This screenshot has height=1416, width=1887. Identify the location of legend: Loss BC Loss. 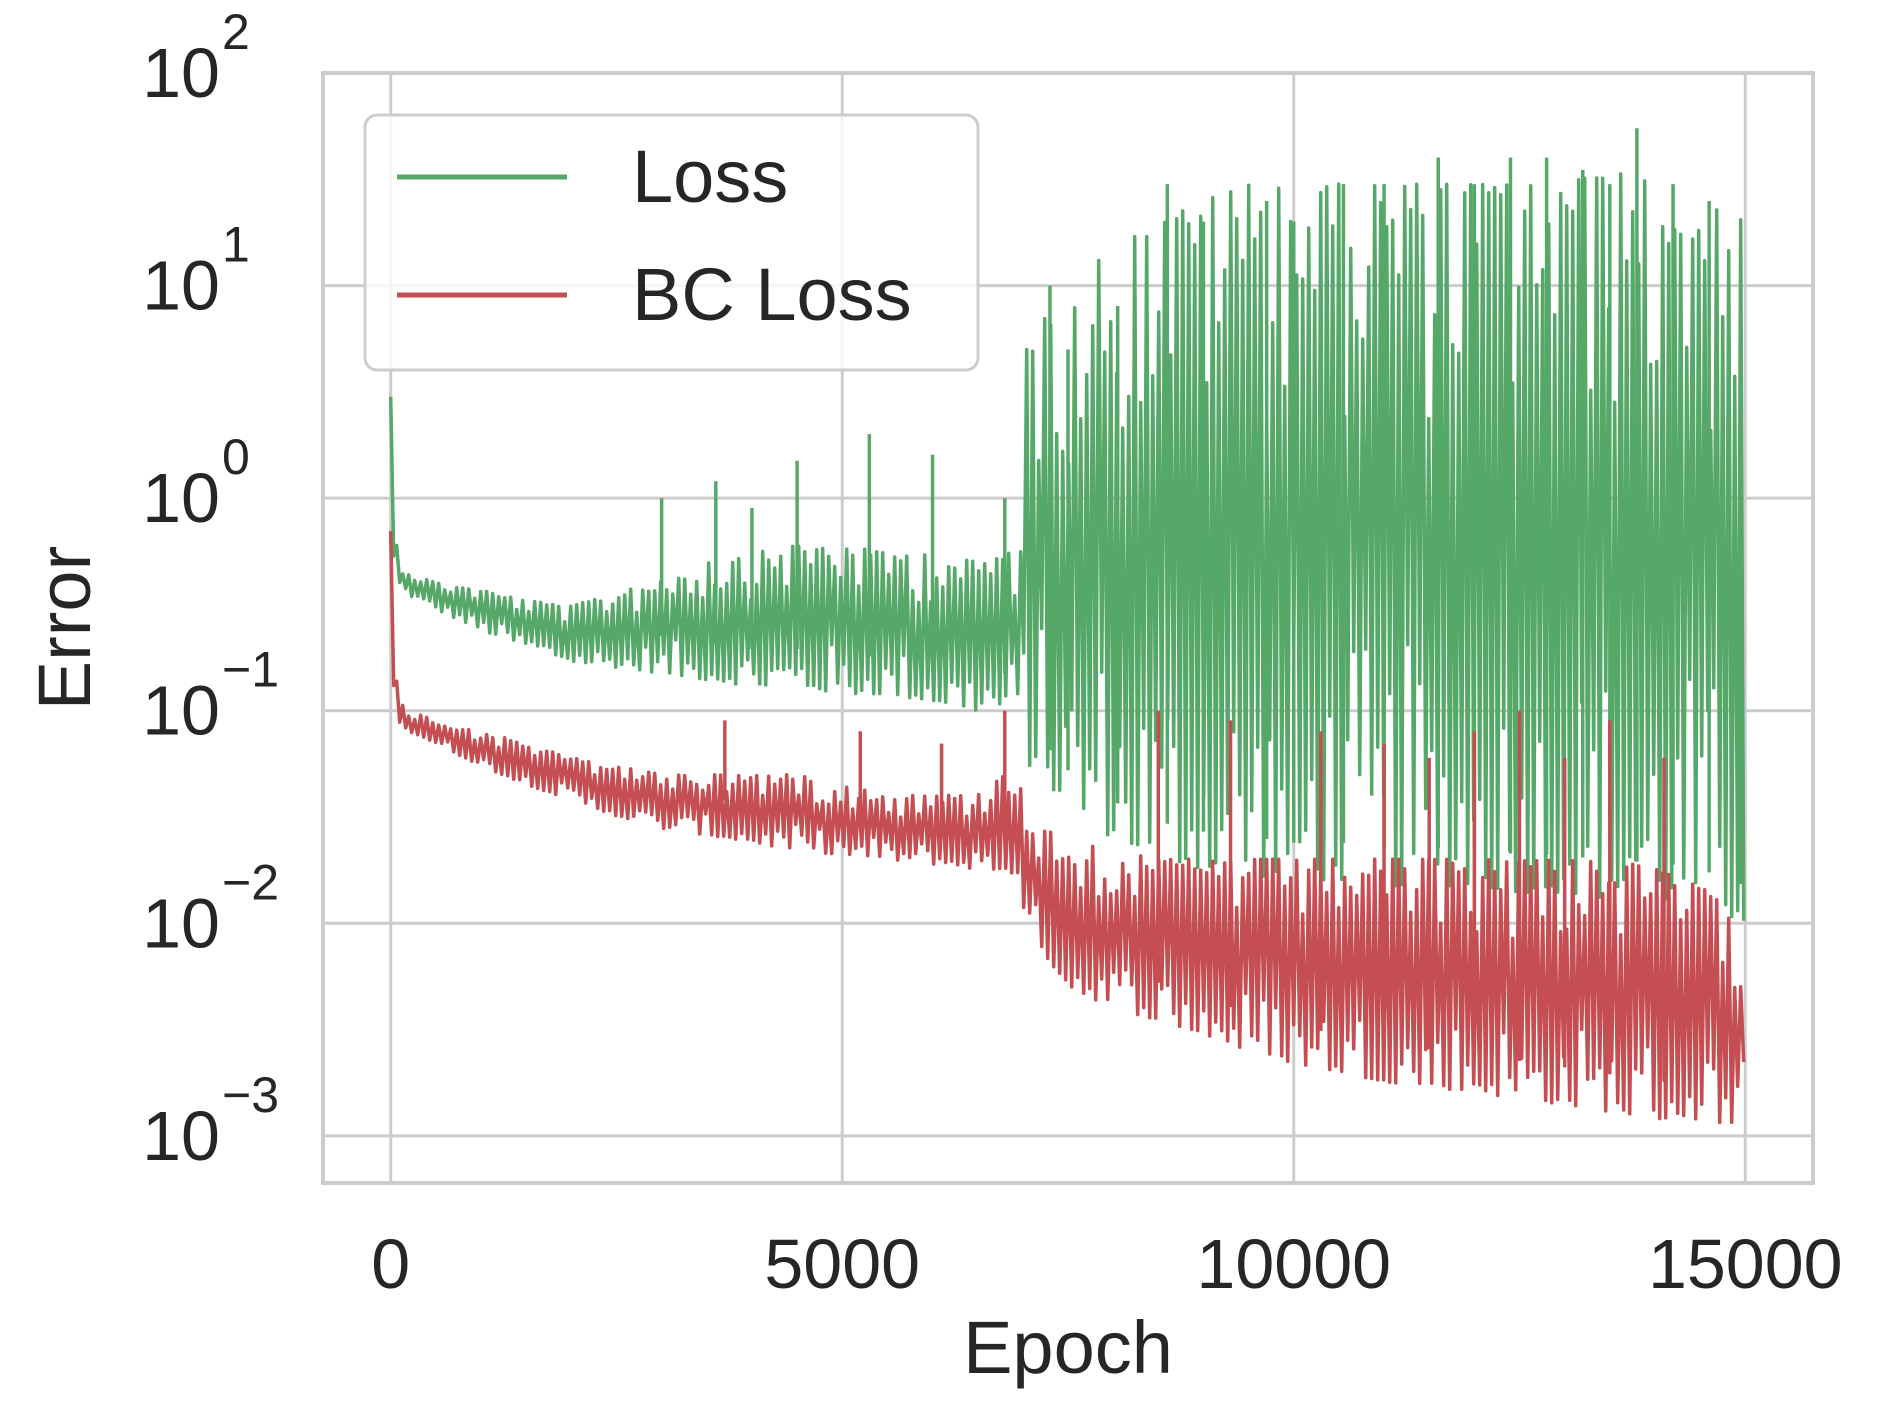
(671, 242).